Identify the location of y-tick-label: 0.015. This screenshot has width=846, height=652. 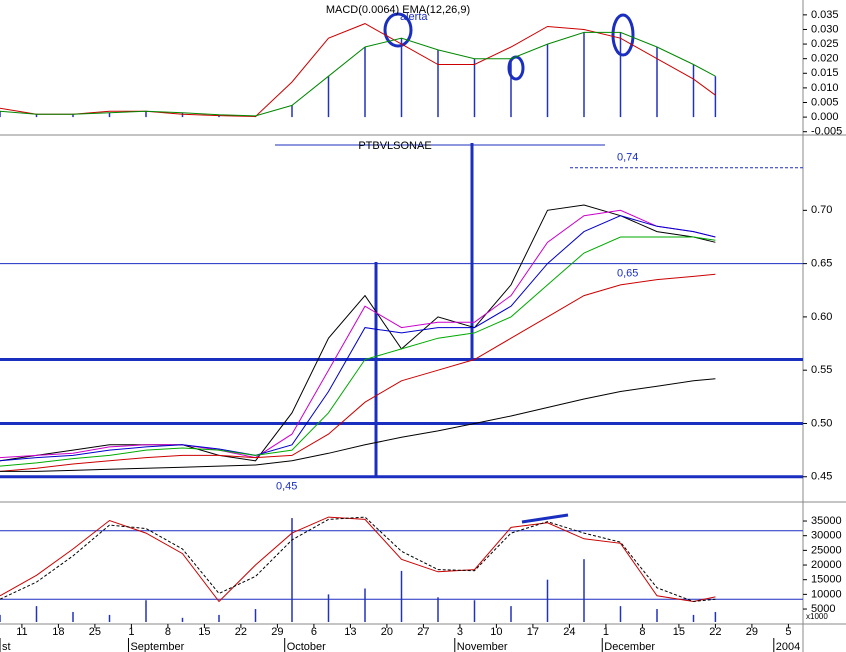
(825, 73).